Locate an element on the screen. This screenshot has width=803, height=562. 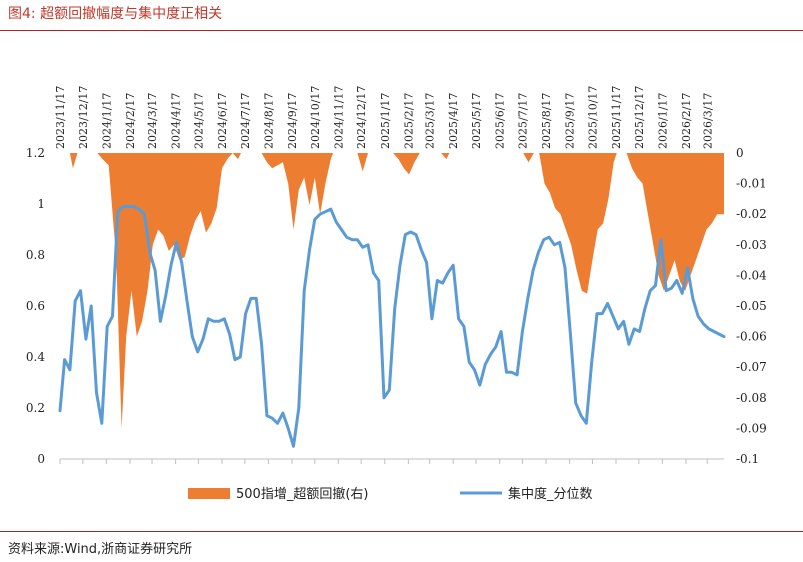
y-right-tick-label: 0 is located at coordinates (740, 153).